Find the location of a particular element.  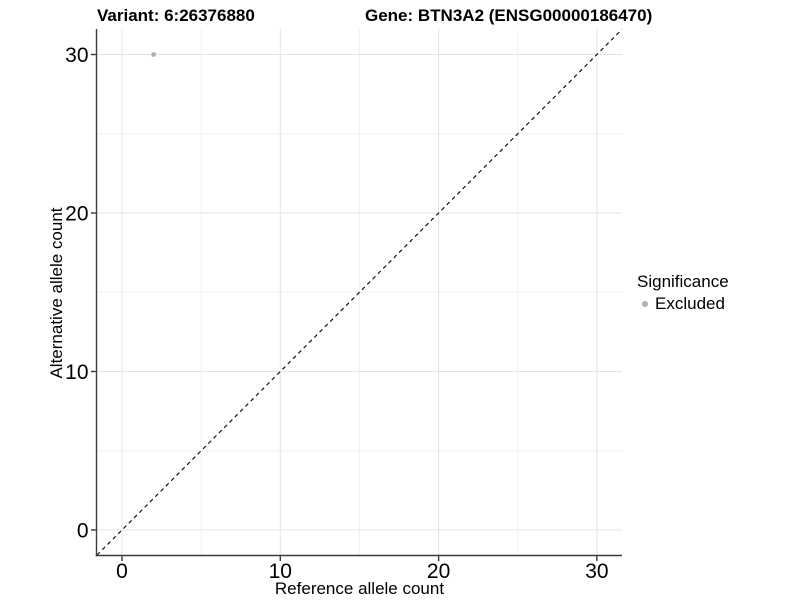

x-tick-label: 30 is located at coordinates (596, 571).